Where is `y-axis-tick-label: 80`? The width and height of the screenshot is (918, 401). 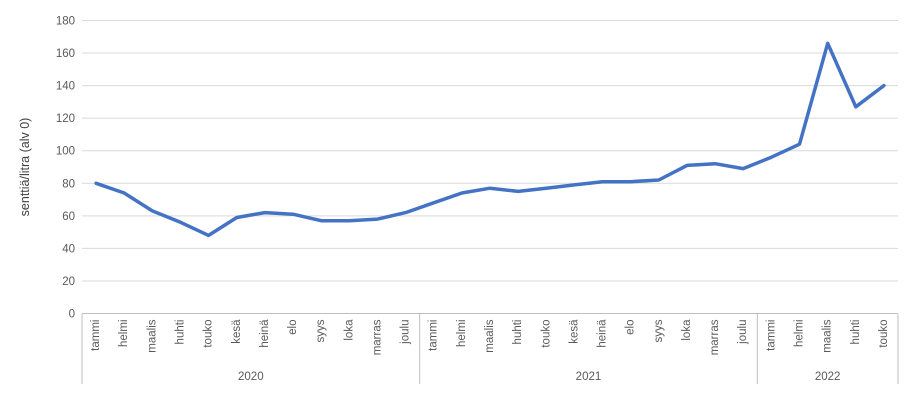 y-axis-tick-label: 80 is located at coordinates (68, 184).